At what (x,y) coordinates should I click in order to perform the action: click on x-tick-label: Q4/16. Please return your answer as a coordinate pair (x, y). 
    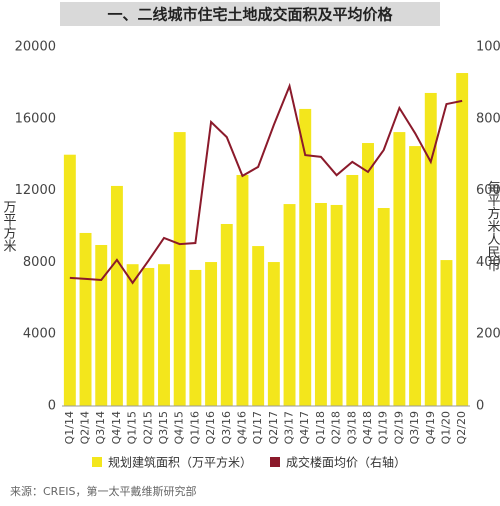
    Looking at the image, I should click on (241, 427).